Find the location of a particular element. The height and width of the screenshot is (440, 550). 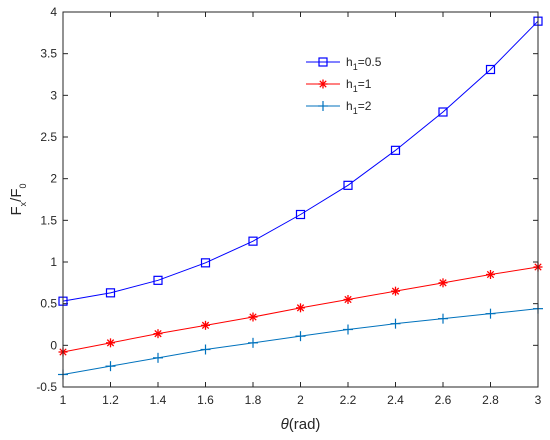

legend-label: h1=0.5 is located at coordinates (364, 63).